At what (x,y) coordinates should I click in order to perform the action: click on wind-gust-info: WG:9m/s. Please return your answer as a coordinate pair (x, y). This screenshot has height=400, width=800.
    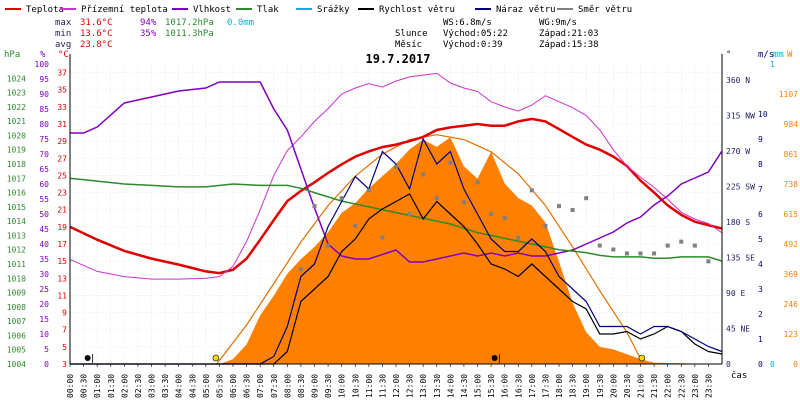
    Looking at the image, I should click on (558, 23).